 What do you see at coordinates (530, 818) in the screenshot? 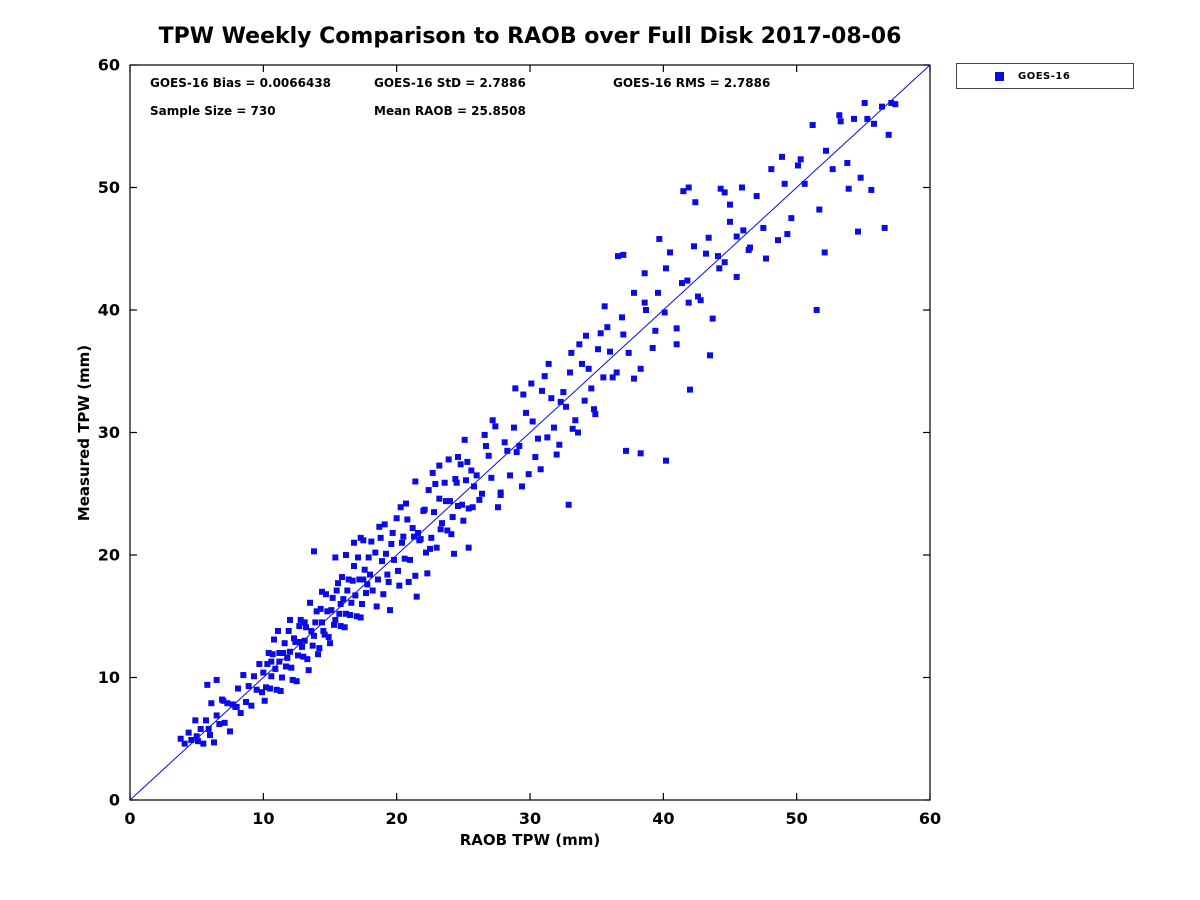
I see `x-tick-label: 30` at bounding box center [530, 818].